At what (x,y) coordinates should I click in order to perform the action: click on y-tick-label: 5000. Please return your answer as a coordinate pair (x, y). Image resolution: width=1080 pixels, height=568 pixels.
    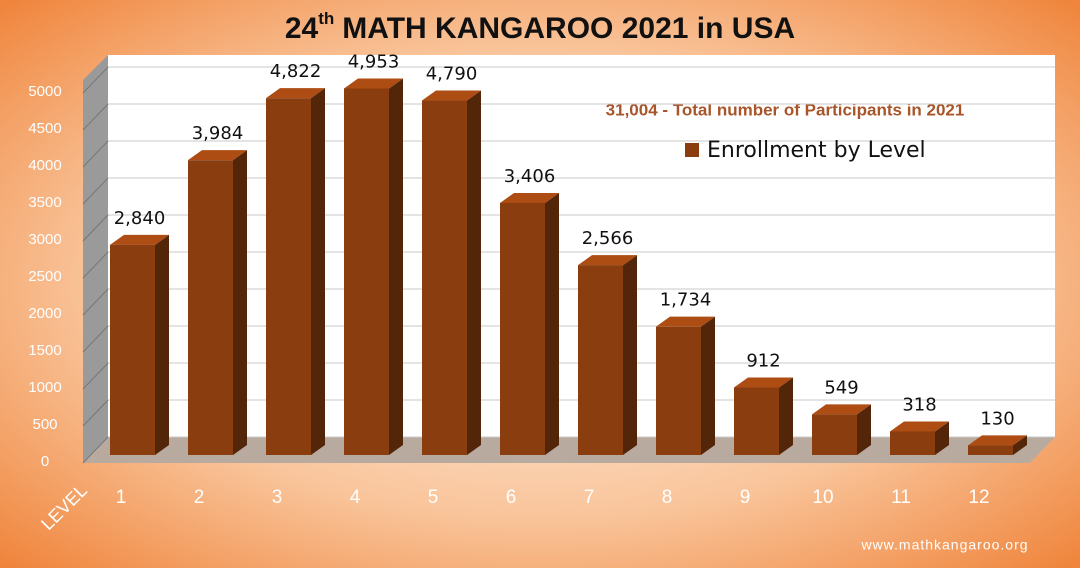
    Looking at the image, I should click on (44, 91).